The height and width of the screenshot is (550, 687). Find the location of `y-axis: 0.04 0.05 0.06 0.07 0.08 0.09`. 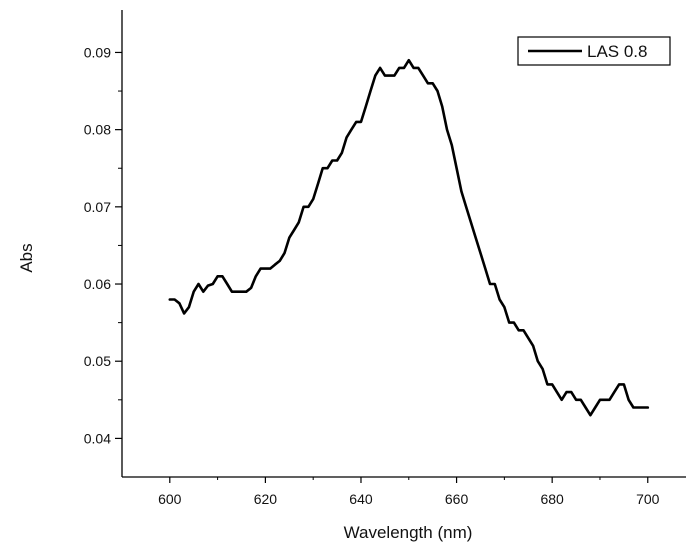

y-axis: 0.04 0.05 0.06 0.07 0.08 0.09 is located at coordinates (103, 245).